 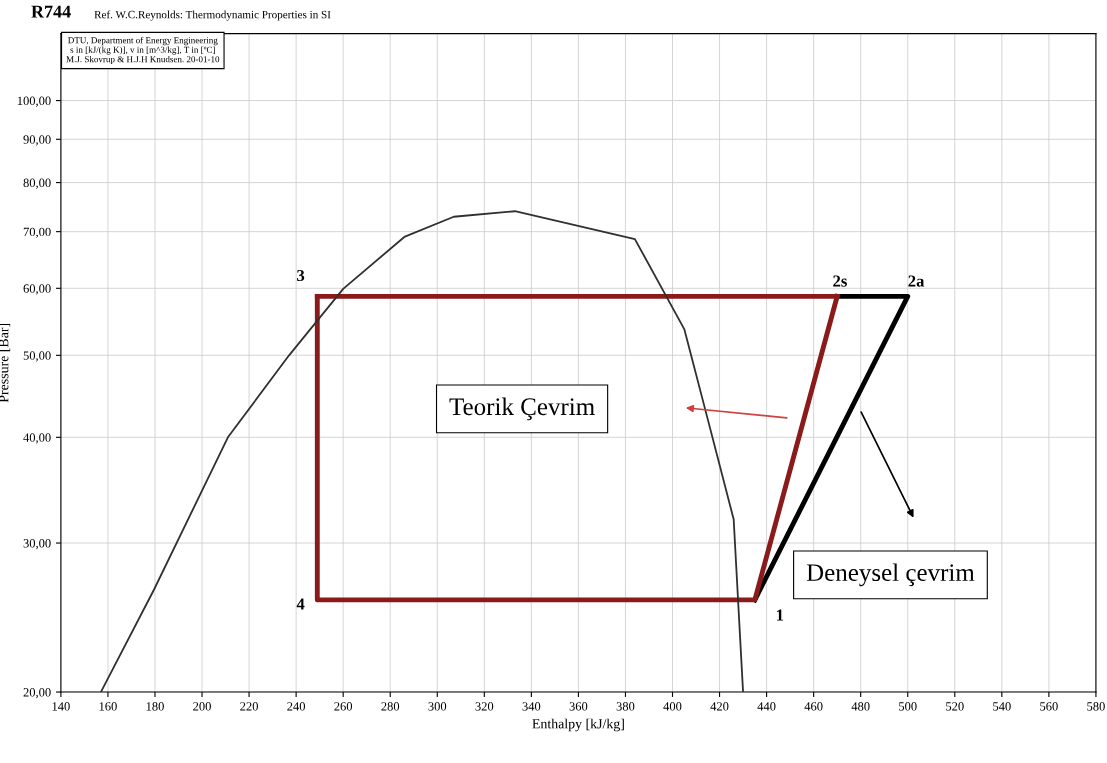 I want to click on annotation: Teorik Çevrim, so click(x=522, y=409).